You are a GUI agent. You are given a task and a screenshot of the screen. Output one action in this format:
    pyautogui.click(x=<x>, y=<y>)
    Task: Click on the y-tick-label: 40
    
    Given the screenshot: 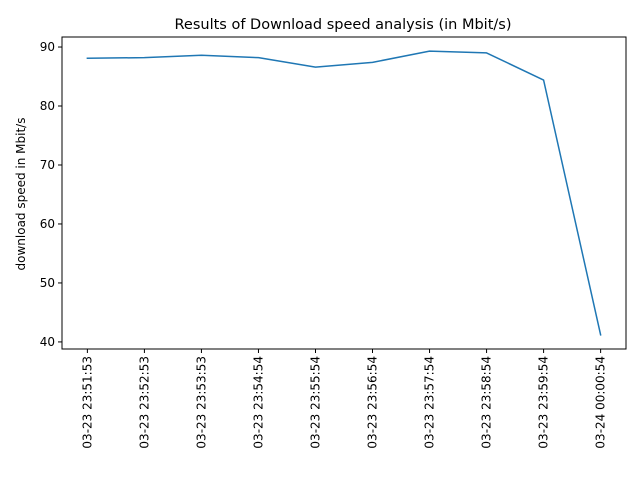 What is the action you would take?
    pyautogui.click(x=47, y=342)
    